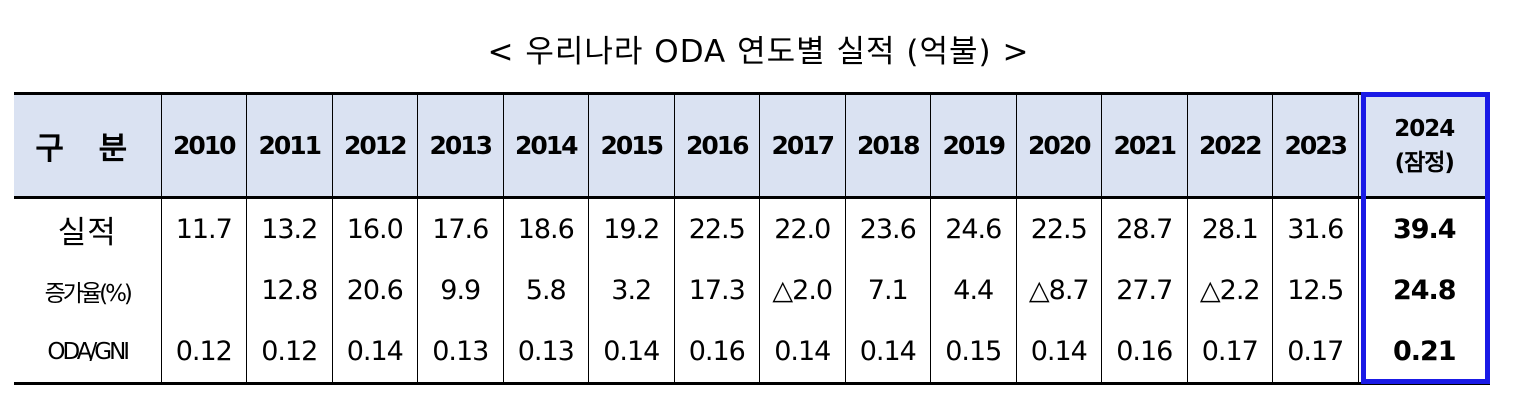  I want to click on year-header-2012: 2012, so click(374, 145).